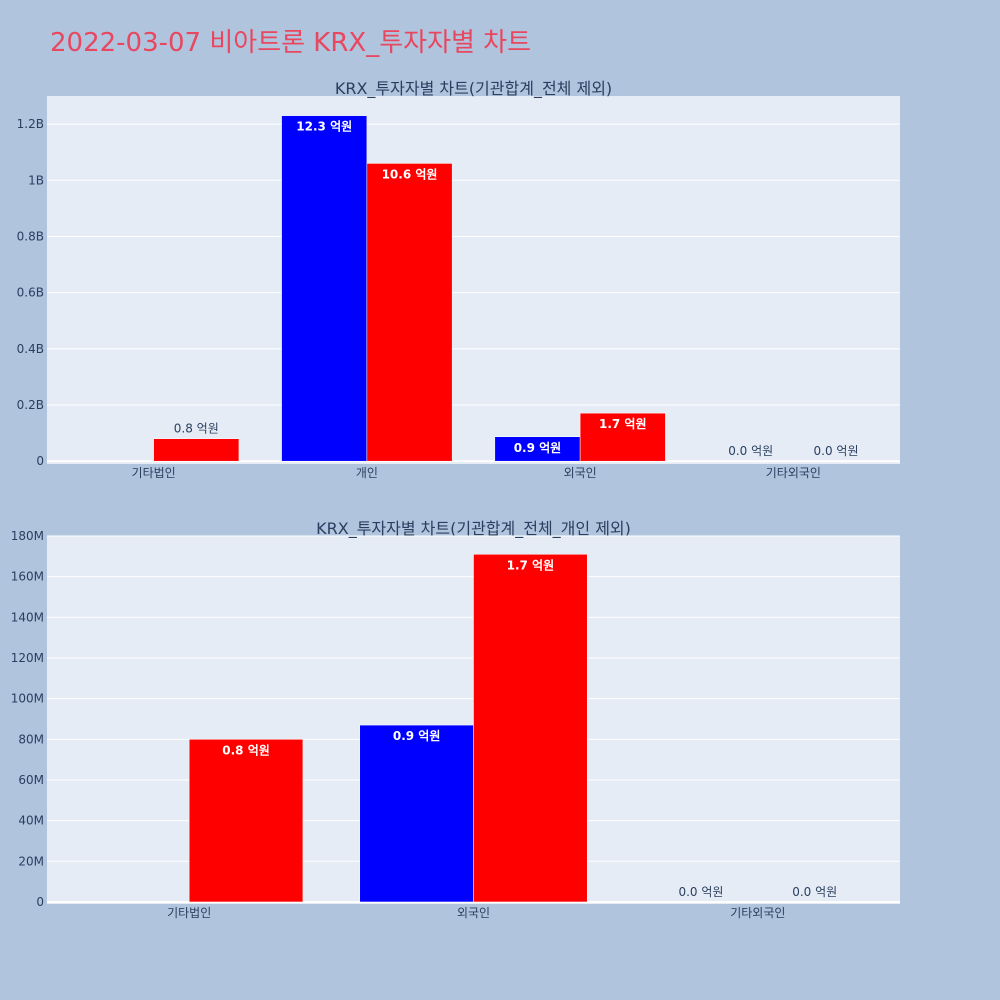 The image size is (1000, 1000). I want to click on data-label-0-0-3: 0.0 억원, so click(750, 451).